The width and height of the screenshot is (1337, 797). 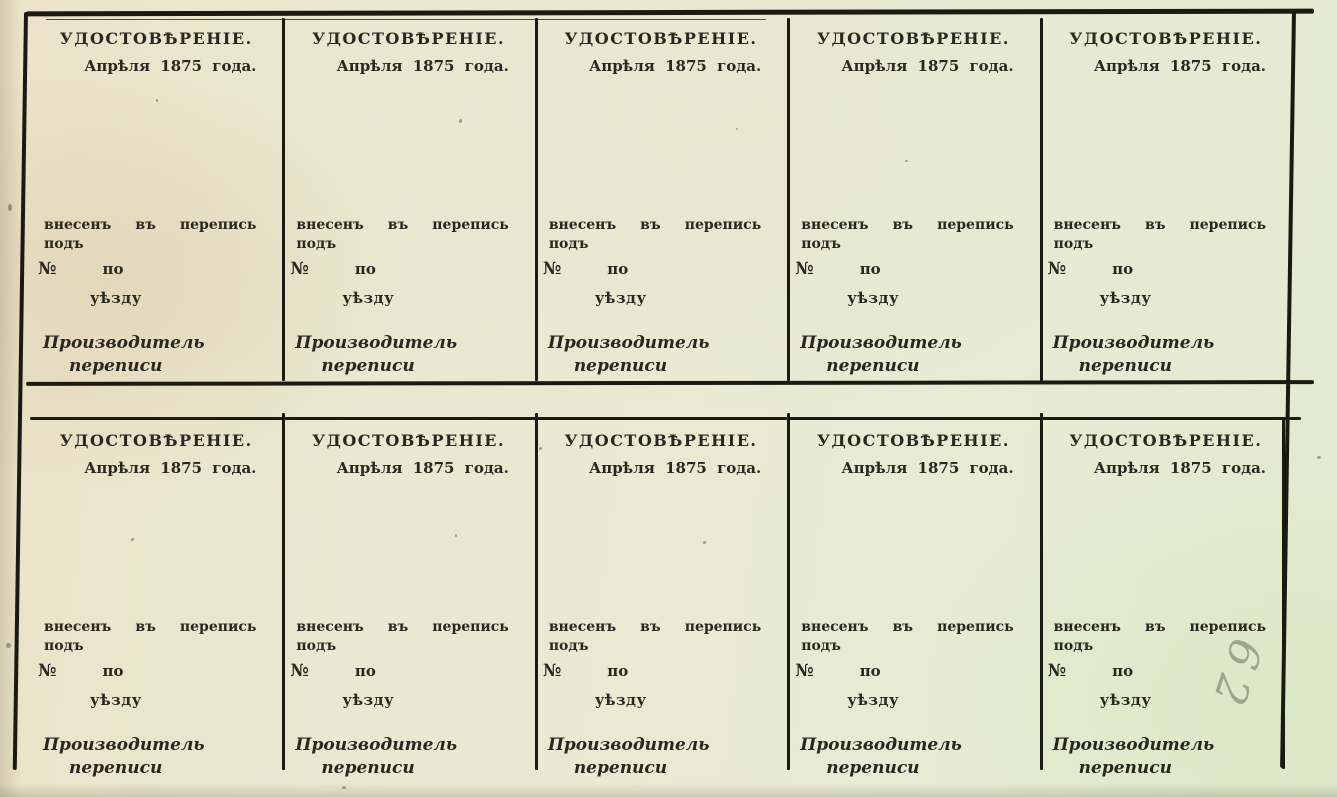 What do you see at coordinates (668, 790) in the screenshot?
I see `page-edge-shadow-bottom` at bounding box center [668, 790].